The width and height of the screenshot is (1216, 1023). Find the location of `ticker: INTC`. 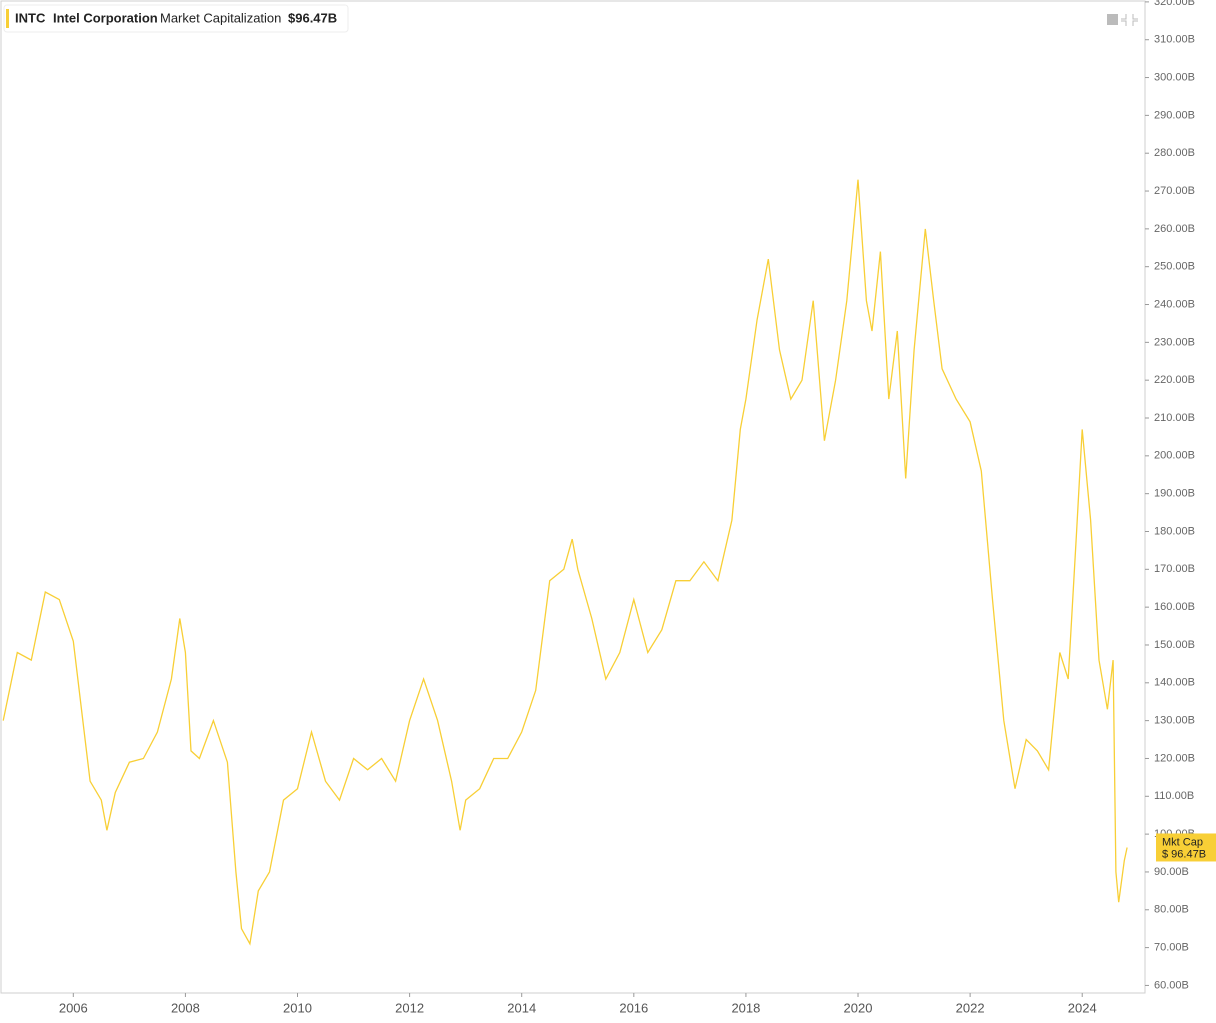

ticker: INTC is located at coordinates (30, 17).